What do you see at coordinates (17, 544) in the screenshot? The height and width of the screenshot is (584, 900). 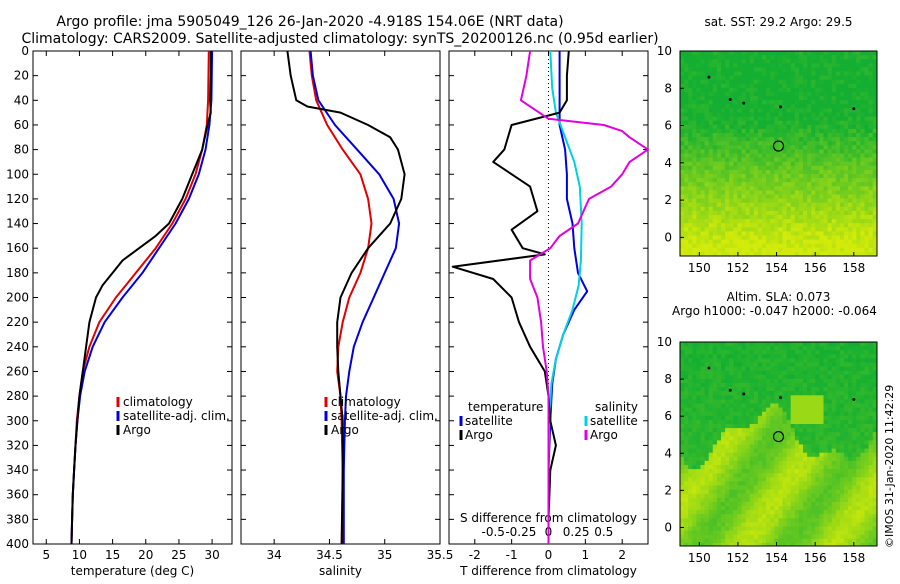 I see `depth-tick-label: 400` at bounding box center [17, 544].